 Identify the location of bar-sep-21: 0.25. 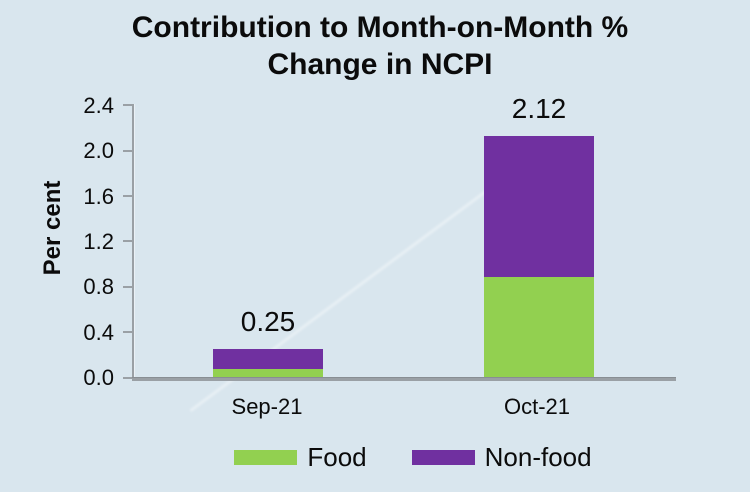
(268, 342).